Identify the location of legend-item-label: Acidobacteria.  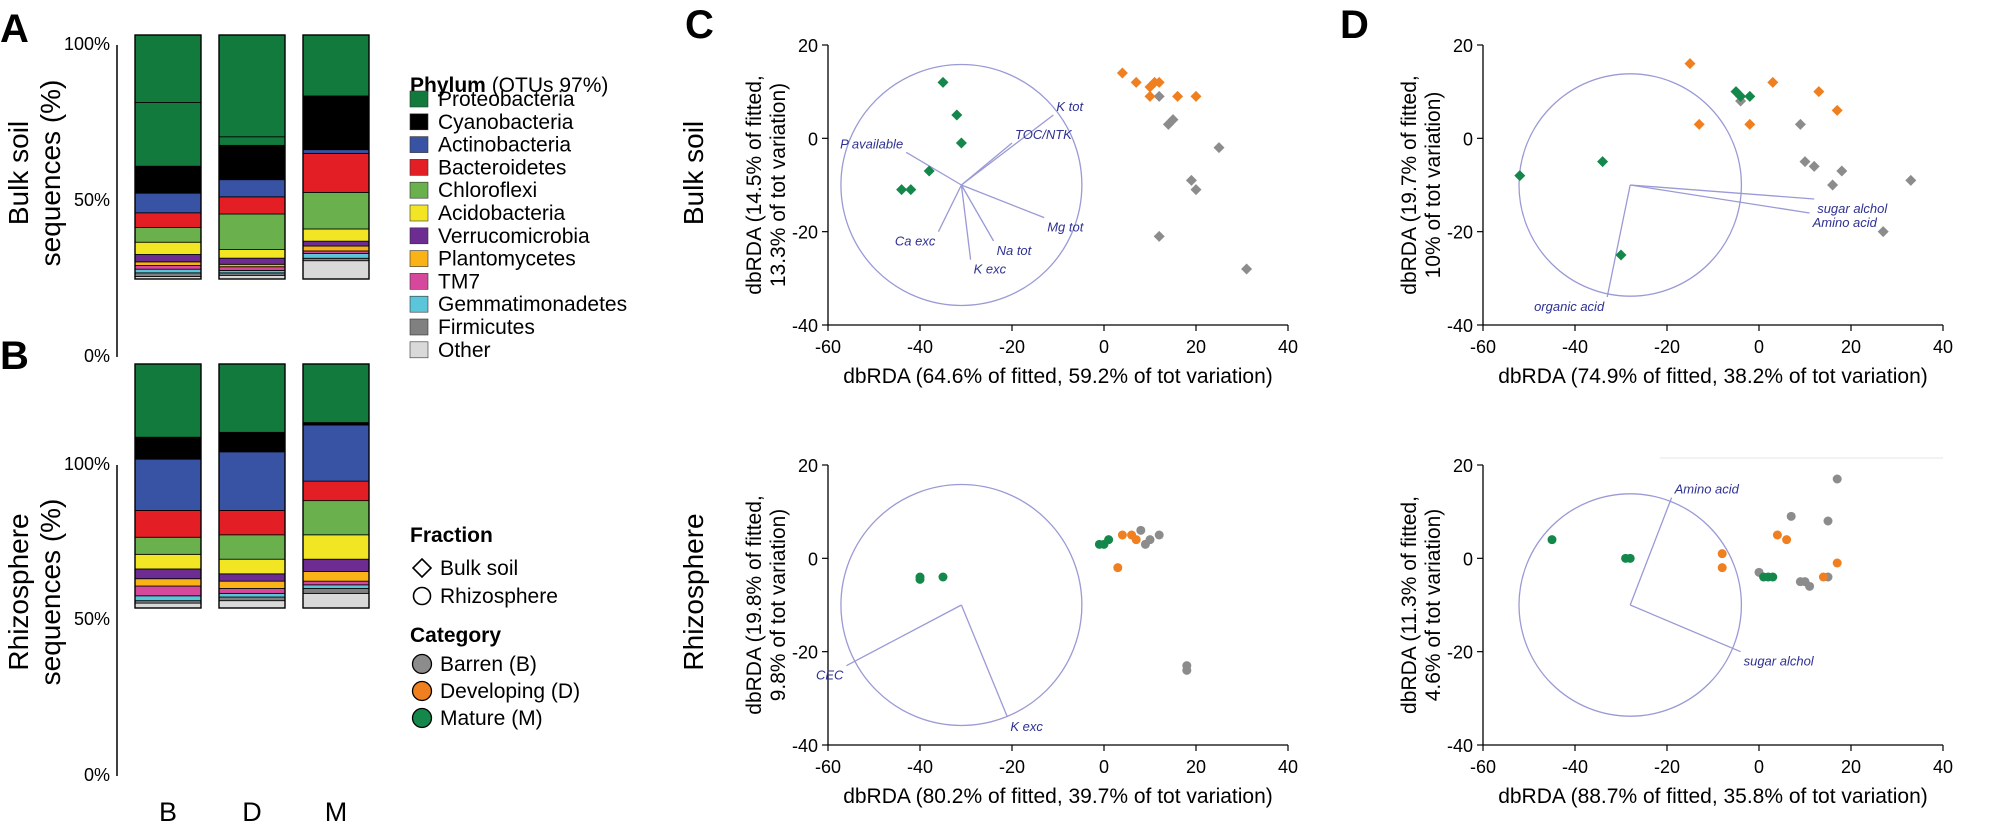
(502, 213).